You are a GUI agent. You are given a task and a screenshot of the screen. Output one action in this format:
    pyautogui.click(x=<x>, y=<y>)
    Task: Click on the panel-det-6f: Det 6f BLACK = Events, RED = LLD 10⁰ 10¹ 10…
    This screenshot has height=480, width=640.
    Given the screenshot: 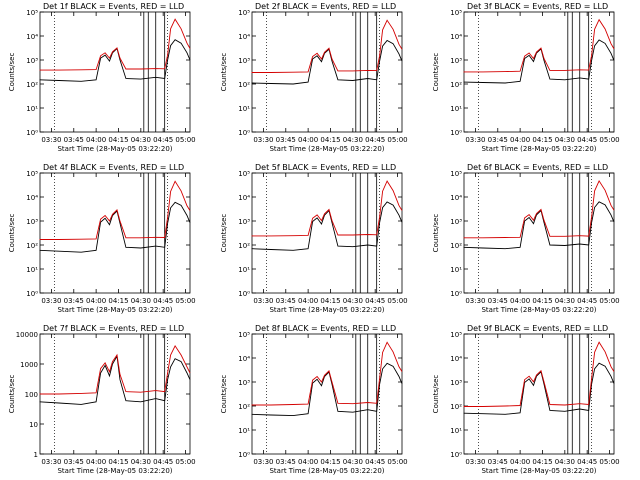 What is the action you would take?
    pyautogui.click(x=526, y=238)
    